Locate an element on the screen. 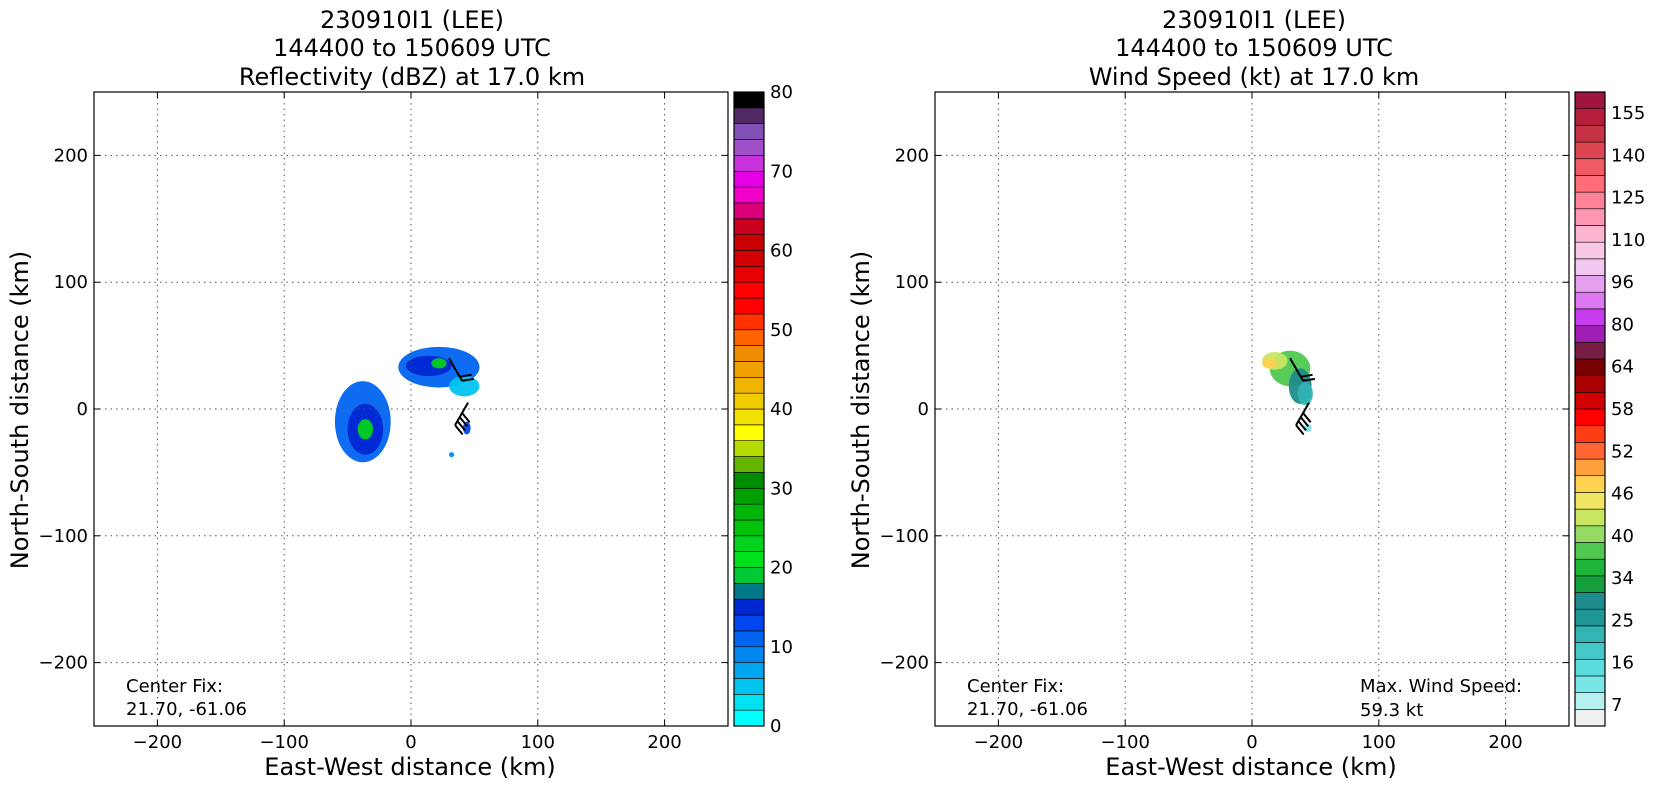 The width and height of the screenshot is (1655, 787). x-tick-label: 200 is located at coordinates (664, 742).